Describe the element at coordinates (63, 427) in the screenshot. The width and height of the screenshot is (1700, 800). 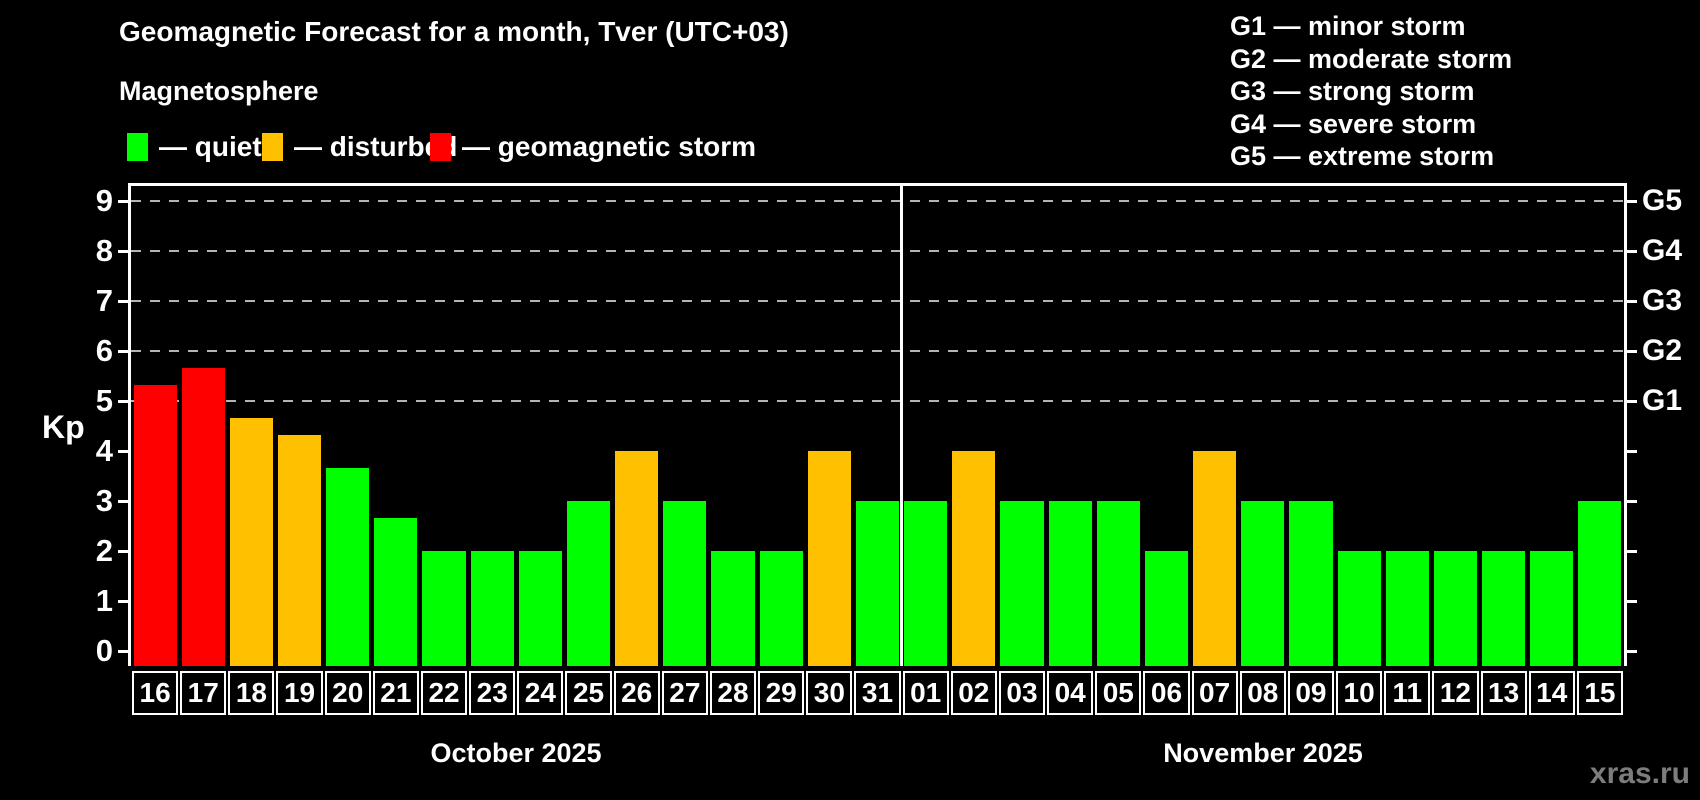
I see `y-axis-label: Kp` at that location.